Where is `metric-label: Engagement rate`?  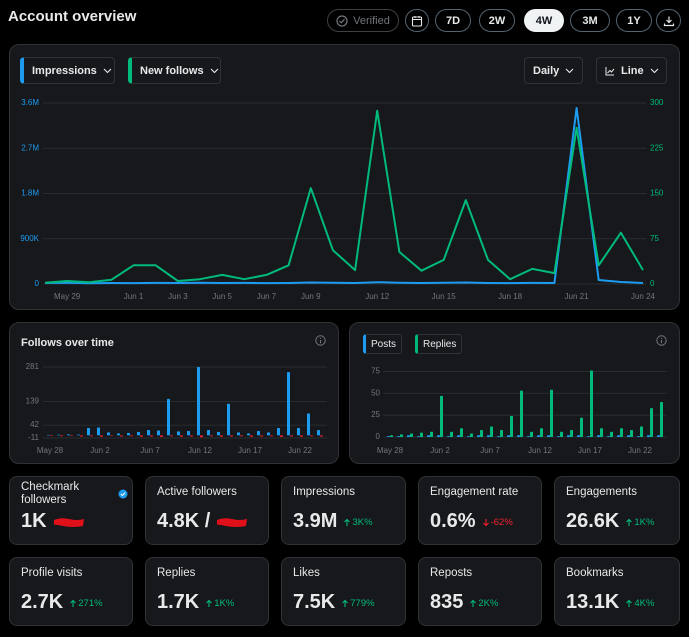 metric-label: Engagement rate is located at coordinates (474, 492).